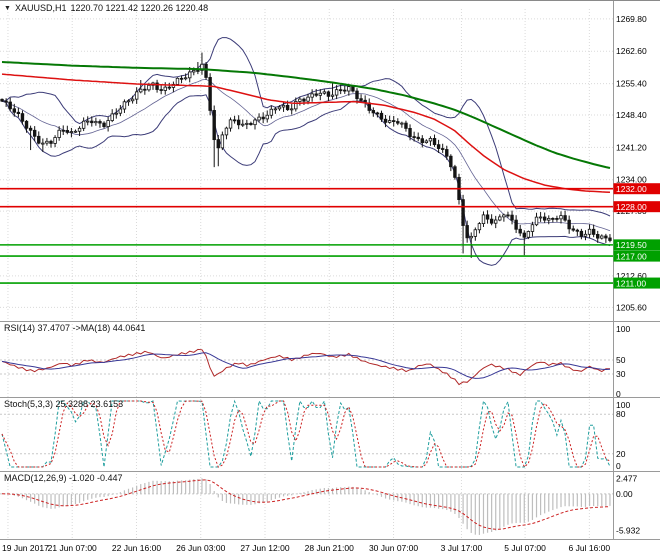 This screenshot has width=660, height=560. I want to click on price-badge: 1232.00, so click(636, 189).